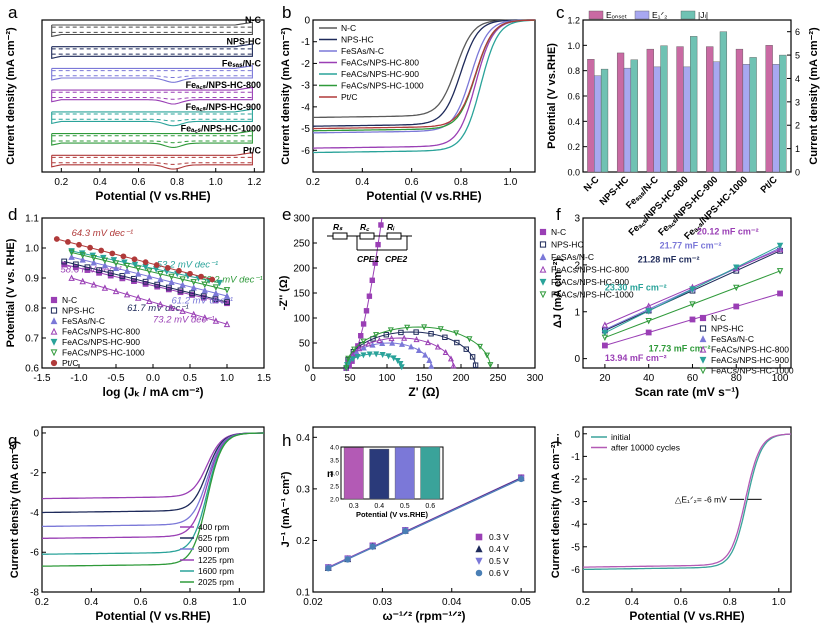 The image size is (826, 629). What do you see at coordinates (560, 12) in the screenshot?
I see `panel-c-letter: c` at bounding box center [560, 12].